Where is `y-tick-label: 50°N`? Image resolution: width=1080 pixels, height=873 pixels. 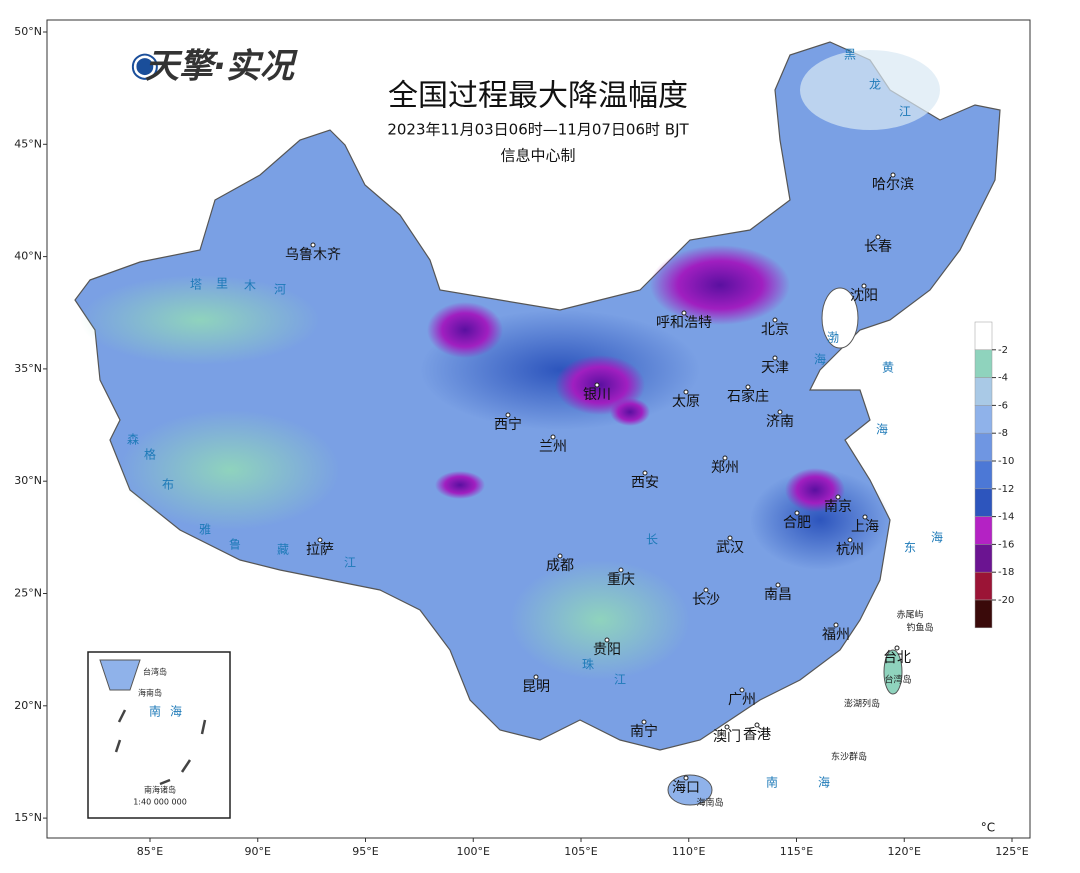 y-tick-label: 50°N is located at coordinates (28, 31).